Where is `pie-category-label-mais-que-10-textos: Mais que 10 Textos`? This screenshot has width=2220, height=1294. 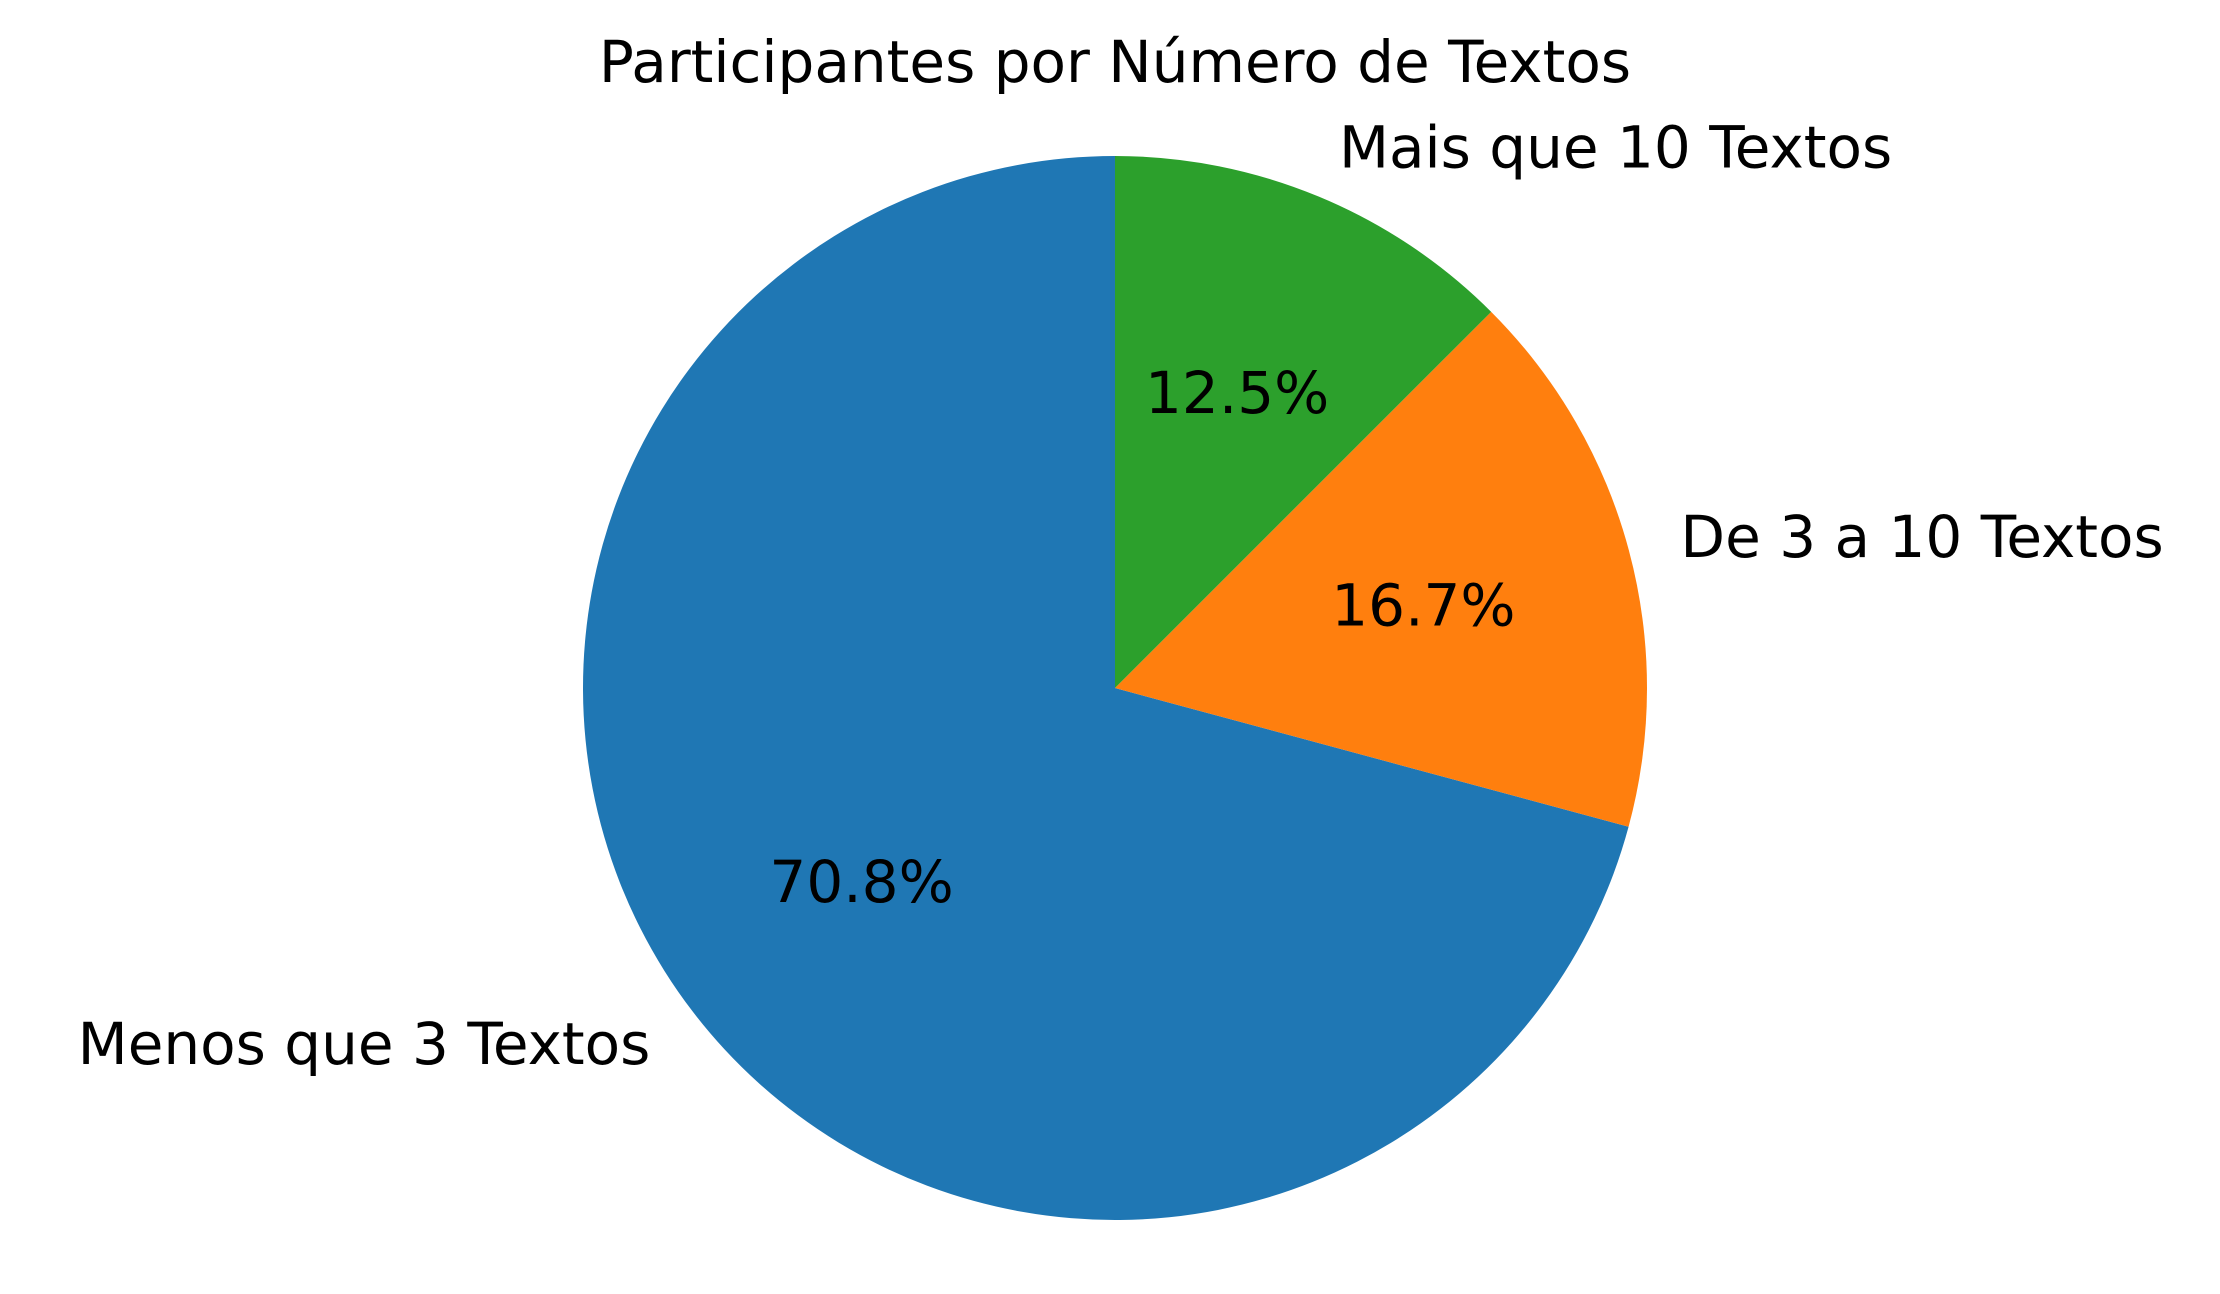
pie-category-label-mais-que-10-textos: Mais que 10 Textos is located at coordinates (1615, 147).